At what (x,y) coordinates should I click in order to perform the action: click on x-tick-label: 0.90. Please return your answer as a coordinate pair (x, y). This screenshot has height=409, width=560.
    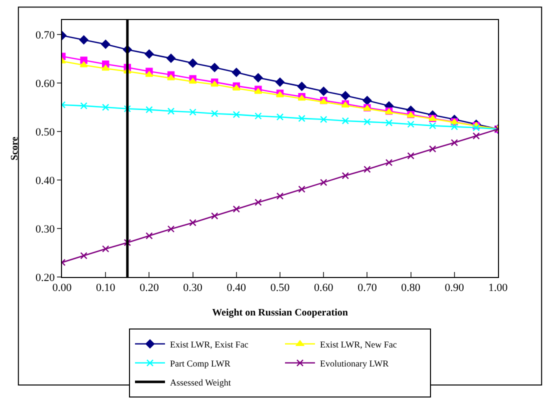
    Looking at the image, I should click on (454, 288).